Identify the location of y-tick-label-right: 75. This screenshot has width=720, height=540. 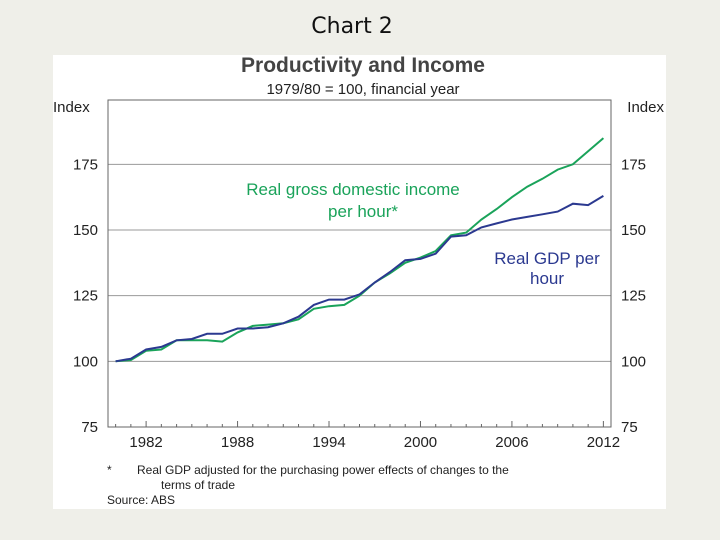
(629, 427).